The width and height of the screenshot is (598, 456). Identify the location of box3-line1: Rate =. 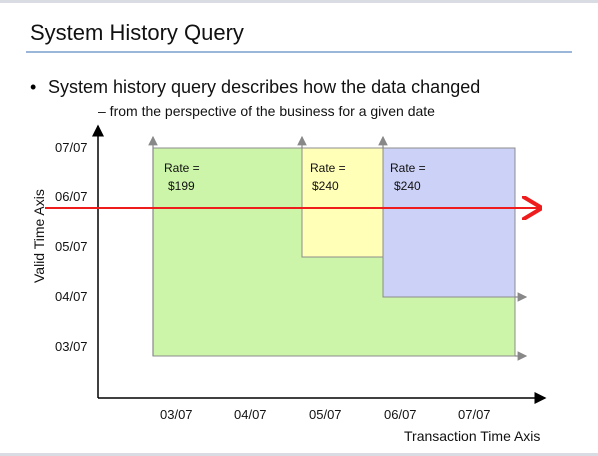
(408, 168).